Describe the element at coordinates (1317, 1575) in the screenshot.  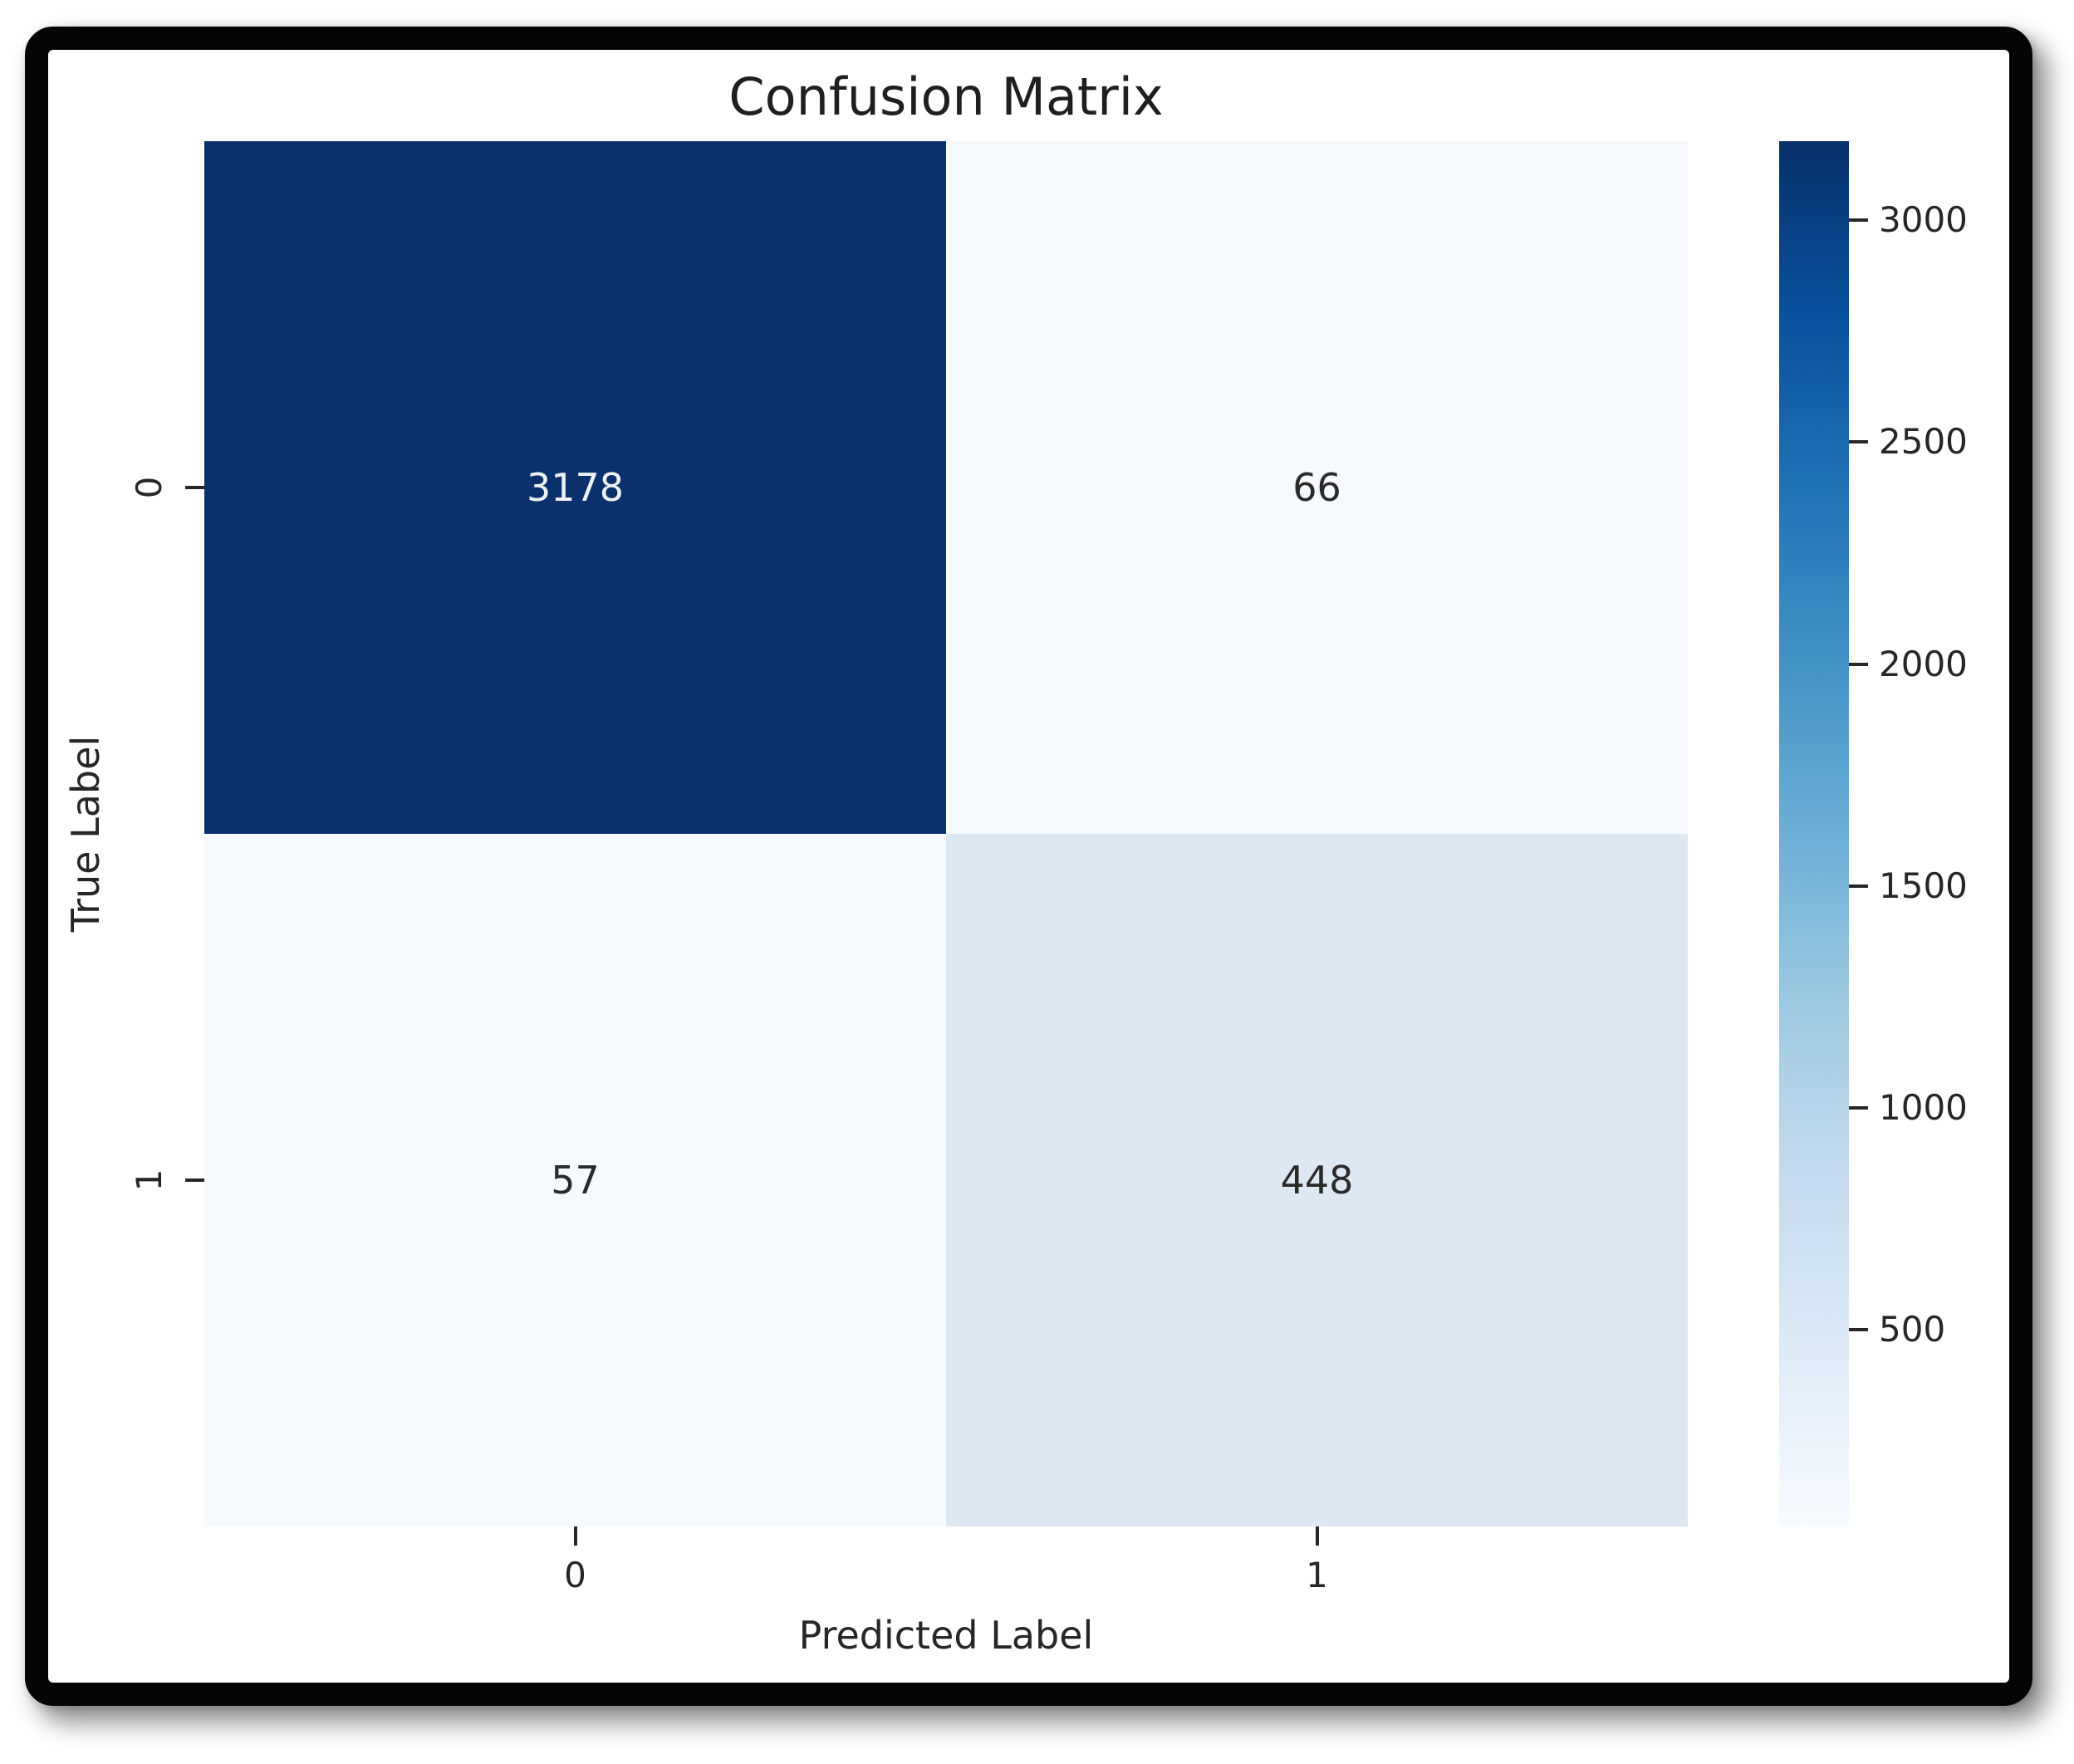
I see `x-tick-label: 1` at that location.